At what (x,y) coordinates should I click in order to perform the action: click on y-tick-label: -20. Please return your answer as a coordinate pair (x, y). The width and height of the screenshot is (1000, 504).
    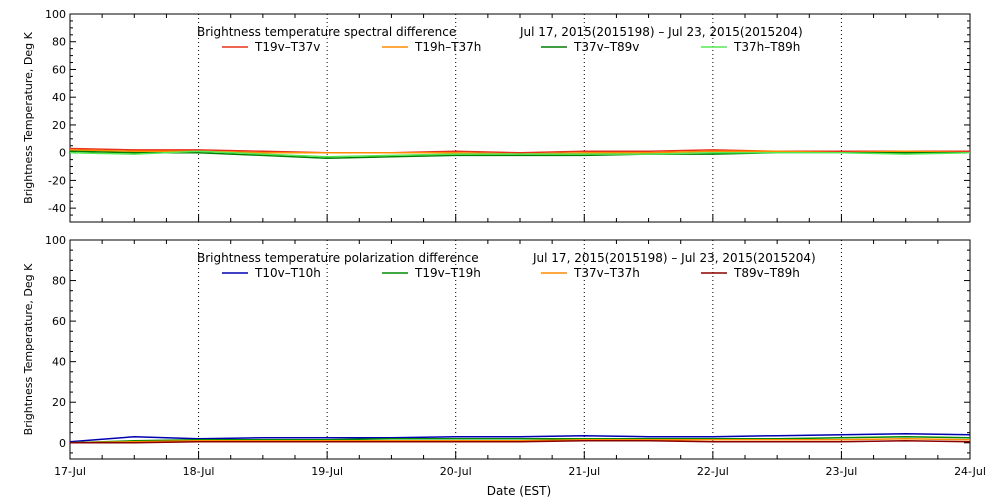
    Looking at the image, I should click on (57, 180).